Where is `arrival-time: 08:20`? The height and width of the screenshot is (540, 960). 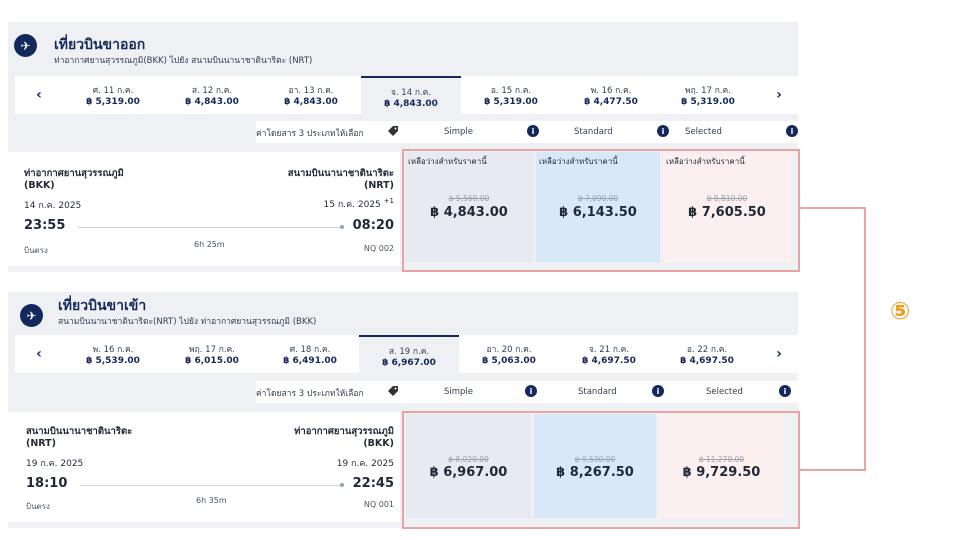 arrival-time: 08:20 is located at coordinates (373, 225).